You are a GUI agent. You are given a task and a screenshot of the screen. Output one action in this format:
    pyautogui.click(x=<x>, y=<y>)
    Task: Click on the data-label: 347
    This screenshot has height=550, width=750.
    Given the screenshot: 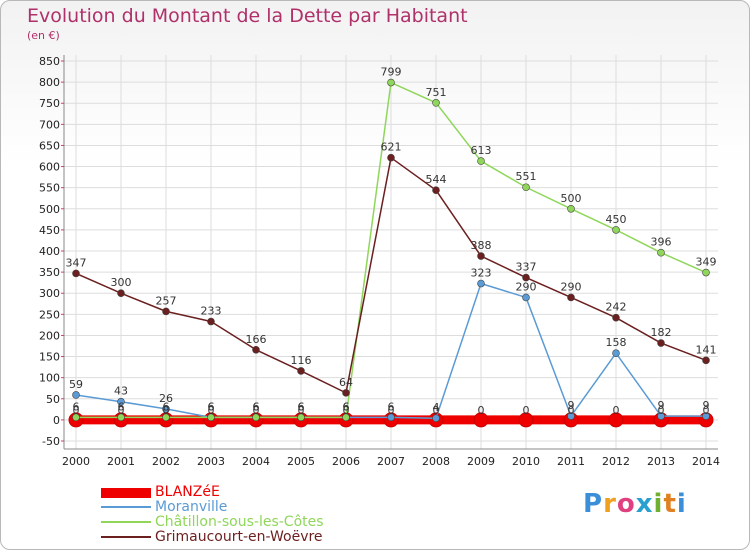 What is the action you would take?
    pyautogui.click(x=76, y=262)
    